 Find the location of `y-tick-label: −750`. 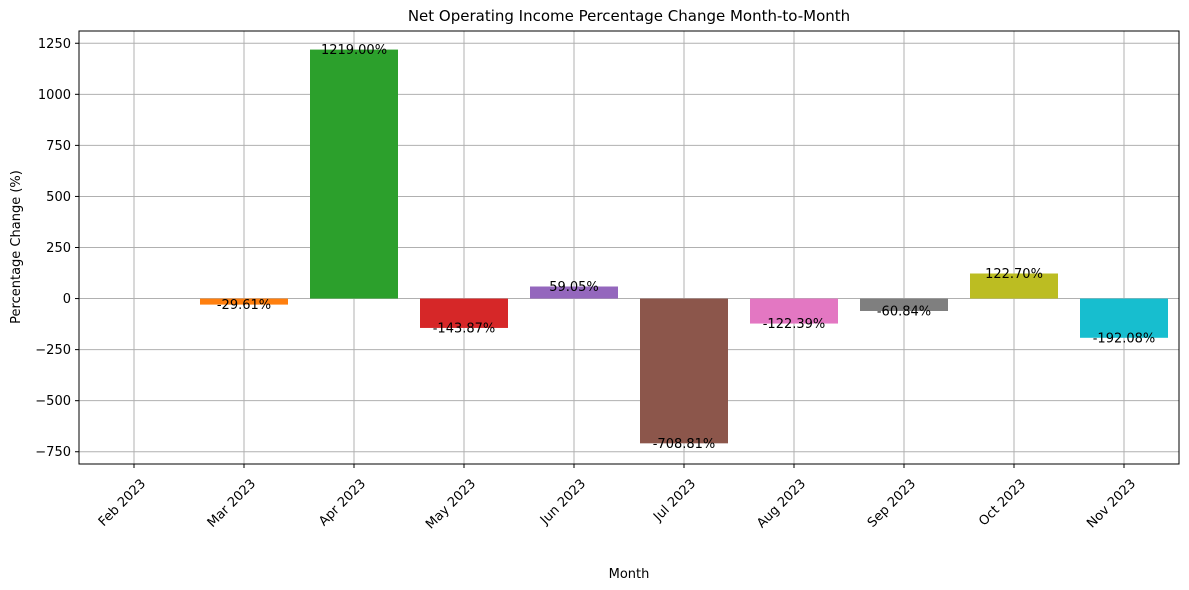

y-tick-label: −750 is located at coordinates (53, 452).